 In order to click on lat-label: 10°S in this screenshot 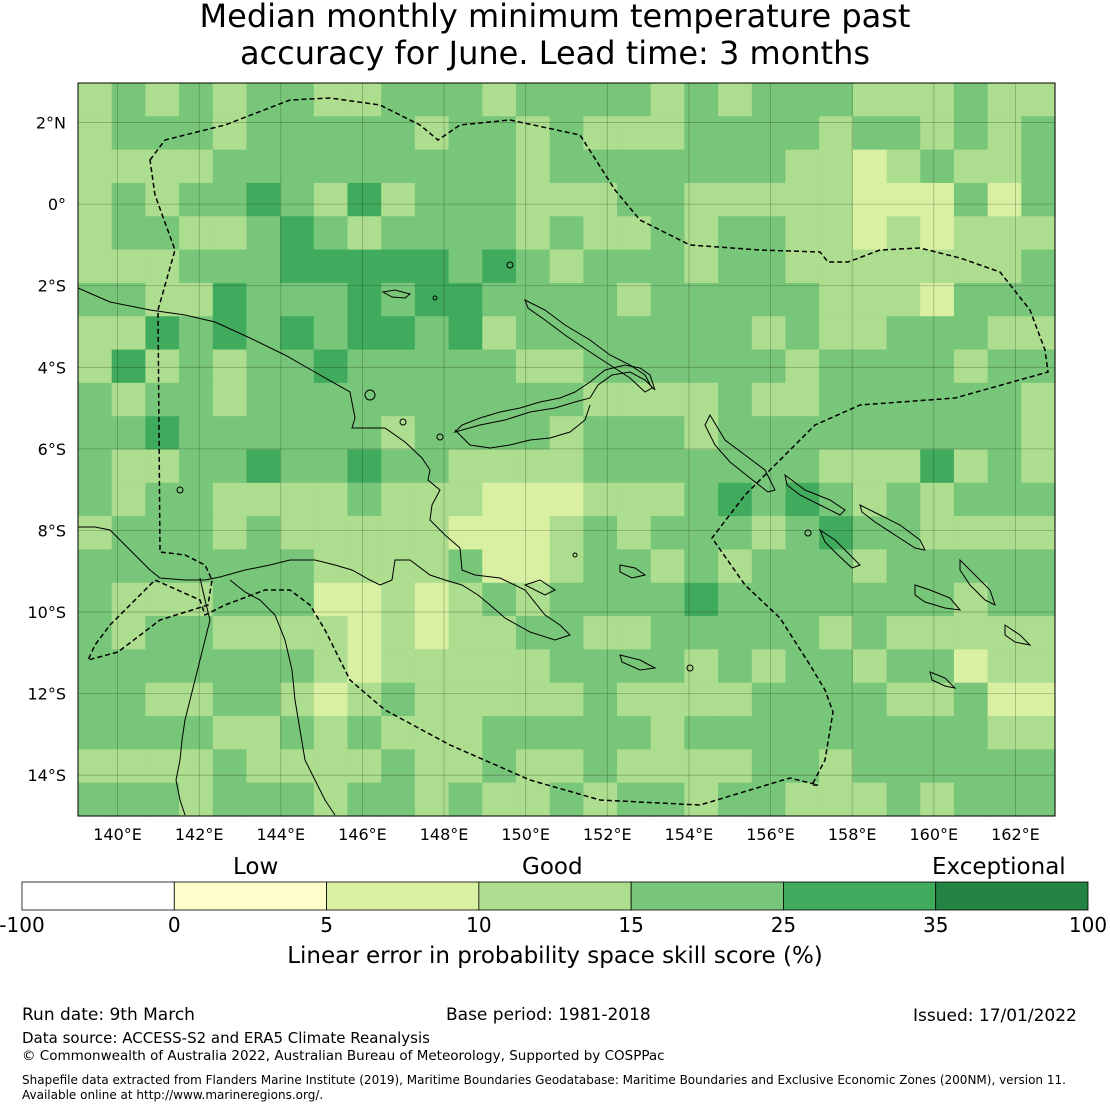, I will do `click(46, 612)`.